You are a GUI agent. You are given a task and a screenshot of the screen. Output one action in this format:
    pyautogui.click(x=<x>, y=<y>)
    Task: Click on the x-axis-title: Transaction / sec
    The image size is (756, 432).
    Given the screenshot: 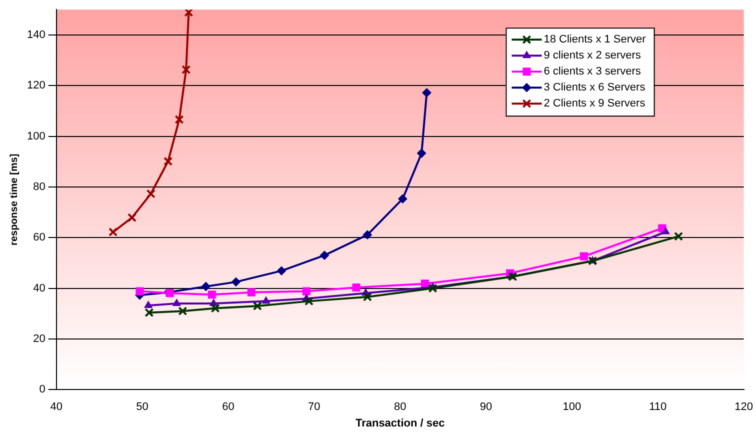 What is the action you would take?
    pyautogui.click(x=400, y=423)
    